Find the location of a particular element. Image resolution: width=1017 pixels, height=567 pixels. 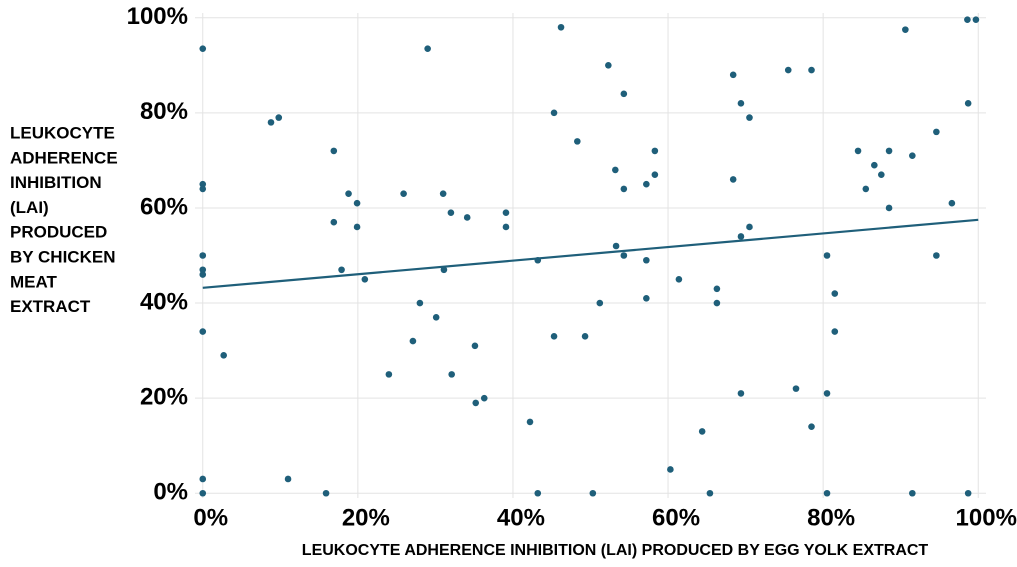

y-axis-label: EXTRACT is located at coordinates (50, 306).